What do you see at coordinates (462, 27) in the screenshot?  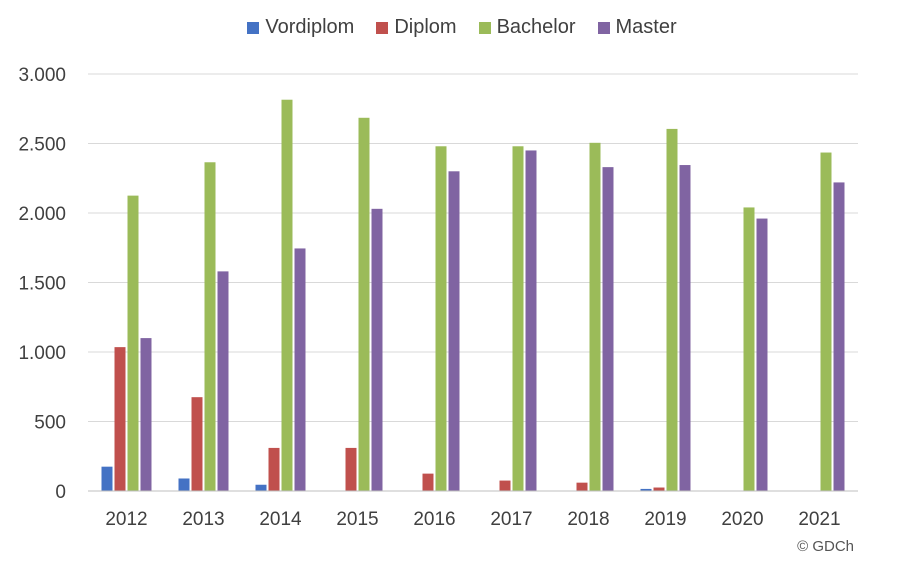 I see `chart-legend: Vordiplom Diplom Bachelor Master` at bounding box center [462, 27].